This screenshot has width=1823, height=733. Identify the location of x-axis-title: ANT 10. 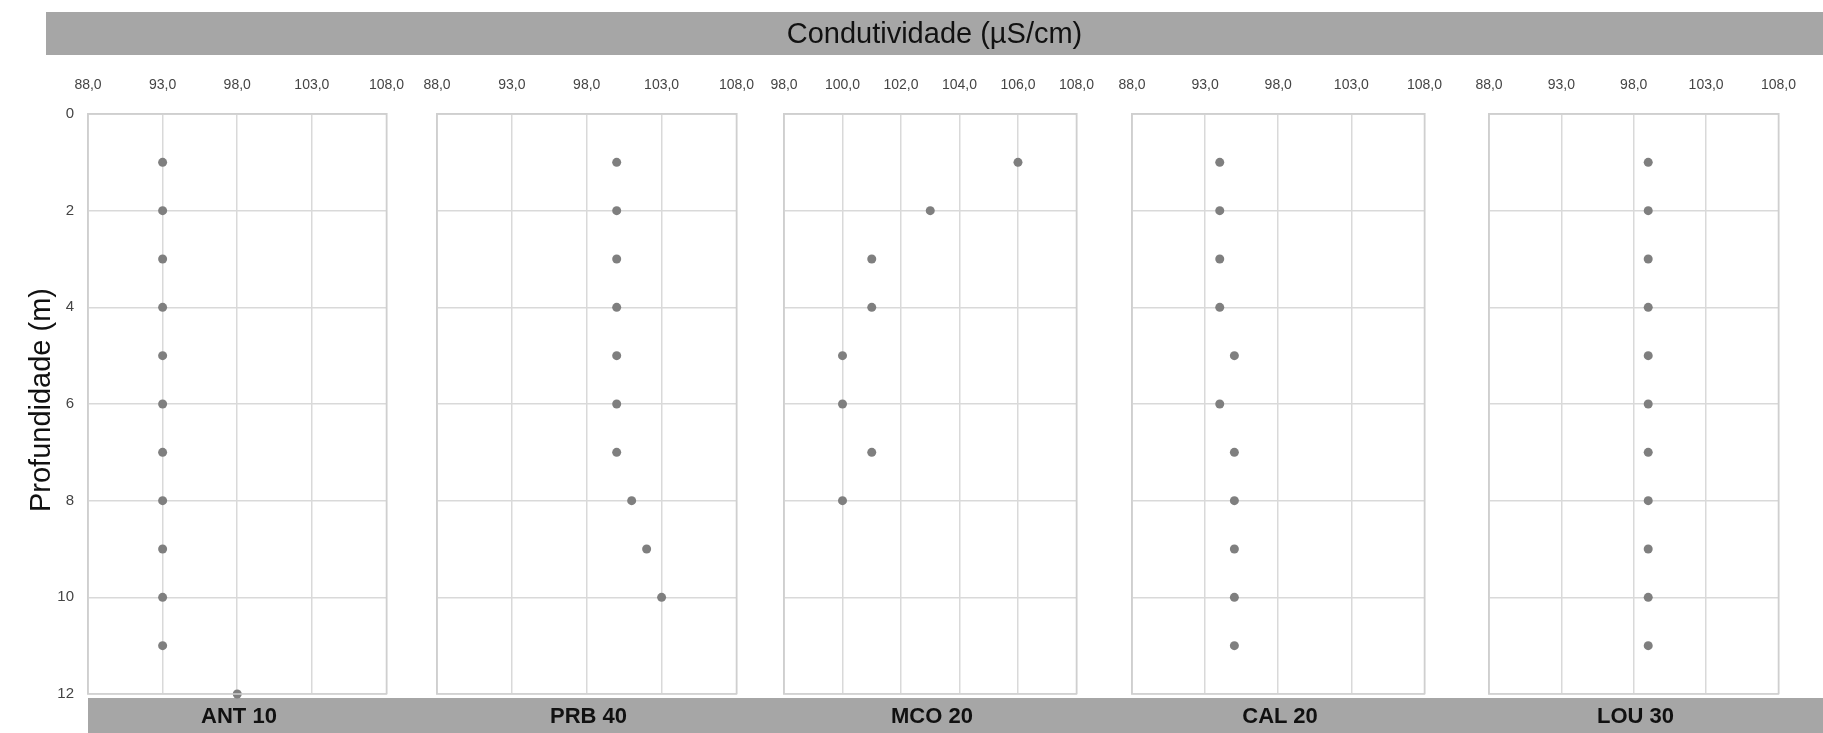
(239, 716).